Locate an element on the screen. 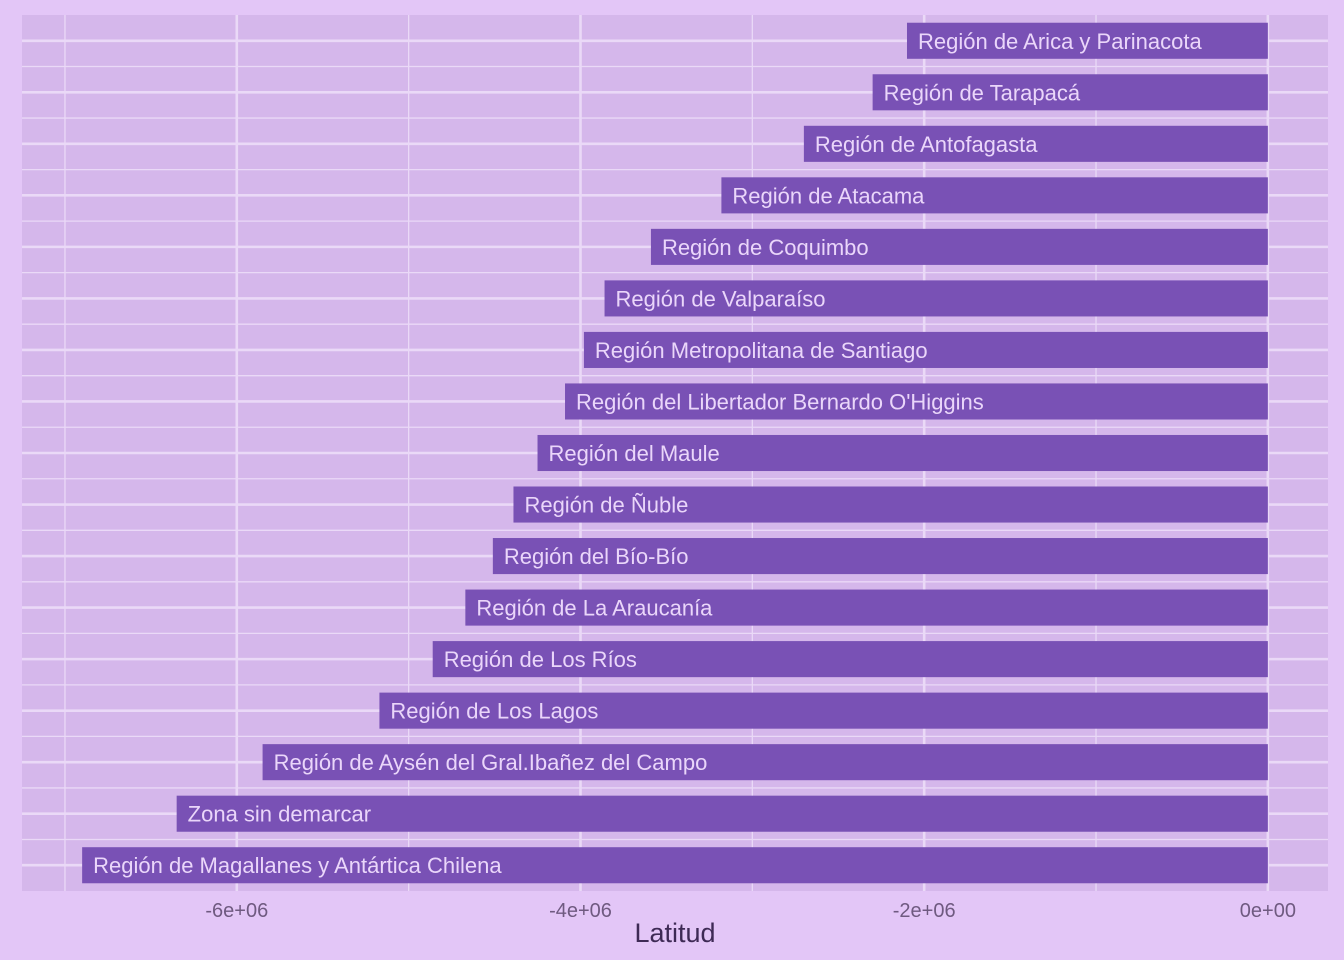 The height and width of the screenshot is (960, 1344). bar-label: Región de Atacama is located at coordinates (828, 195).